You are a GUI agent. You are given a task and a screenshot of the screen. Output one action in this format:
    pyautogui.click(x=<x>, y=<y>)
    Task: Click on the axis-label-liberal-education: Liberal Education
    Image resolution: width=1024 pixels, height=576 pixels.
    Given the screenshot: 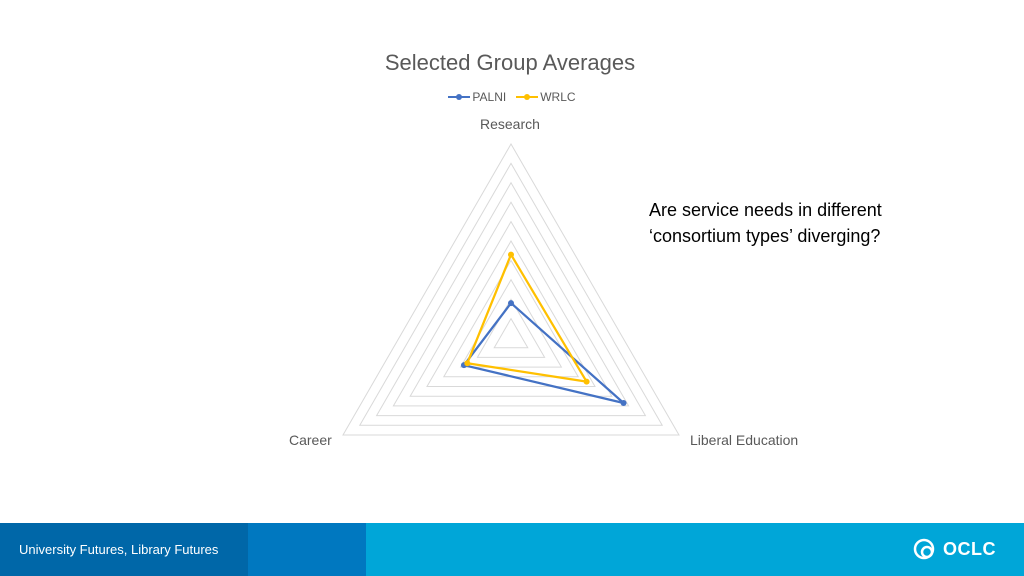 What is the action you would take?
    pyautogui.click(x=744, y=440)
    